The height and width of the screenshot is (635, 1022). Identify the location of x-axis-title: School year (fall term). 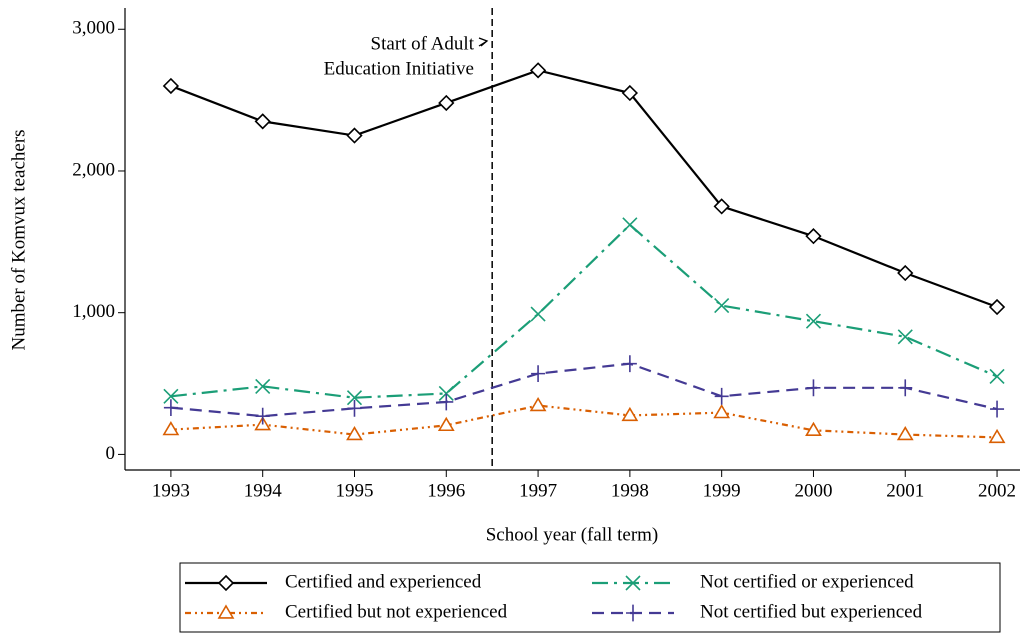
(572, 534).